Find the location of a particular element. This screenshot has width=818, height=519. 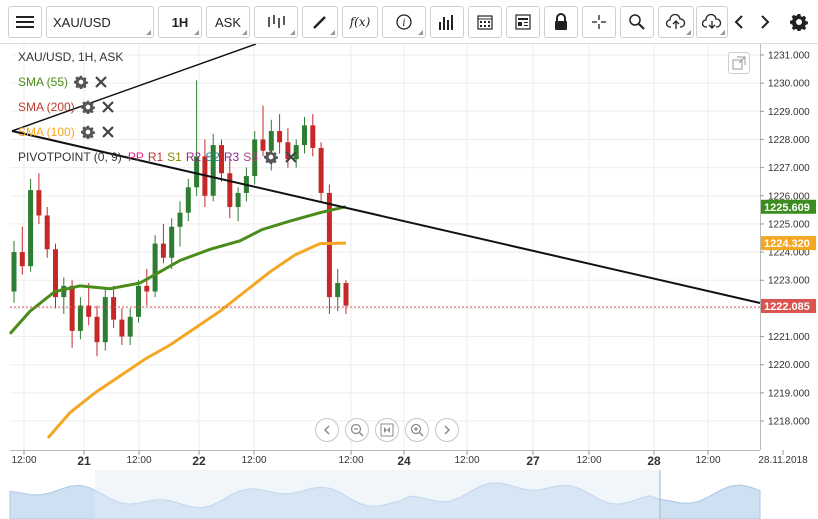

sma-200-label: SMA (200) is located at coordinates (46, 107).